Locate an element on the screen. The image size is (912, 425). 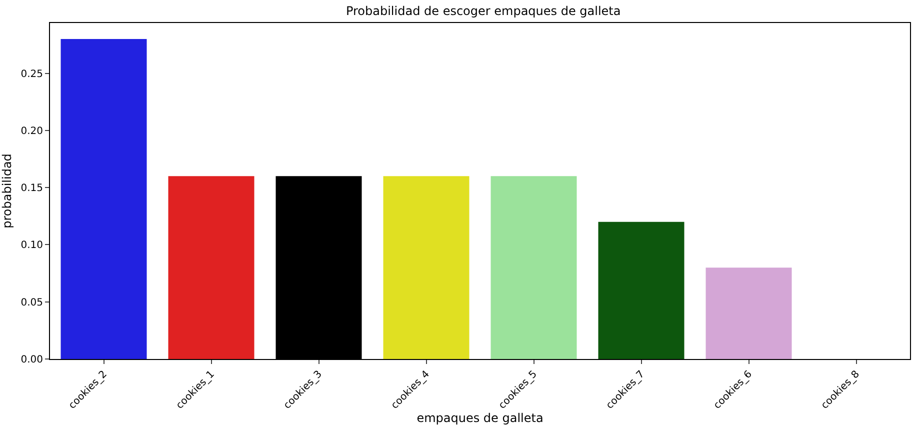
y-tick-label: 0.10 is located at coordinates (31, 246).